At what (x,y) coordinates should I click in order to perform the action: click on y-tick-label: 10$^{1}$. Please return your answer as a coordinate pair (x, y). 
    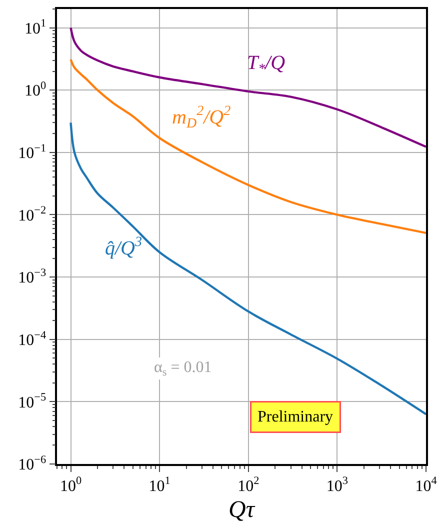
    Looking at the image, I should click on (35, 28).